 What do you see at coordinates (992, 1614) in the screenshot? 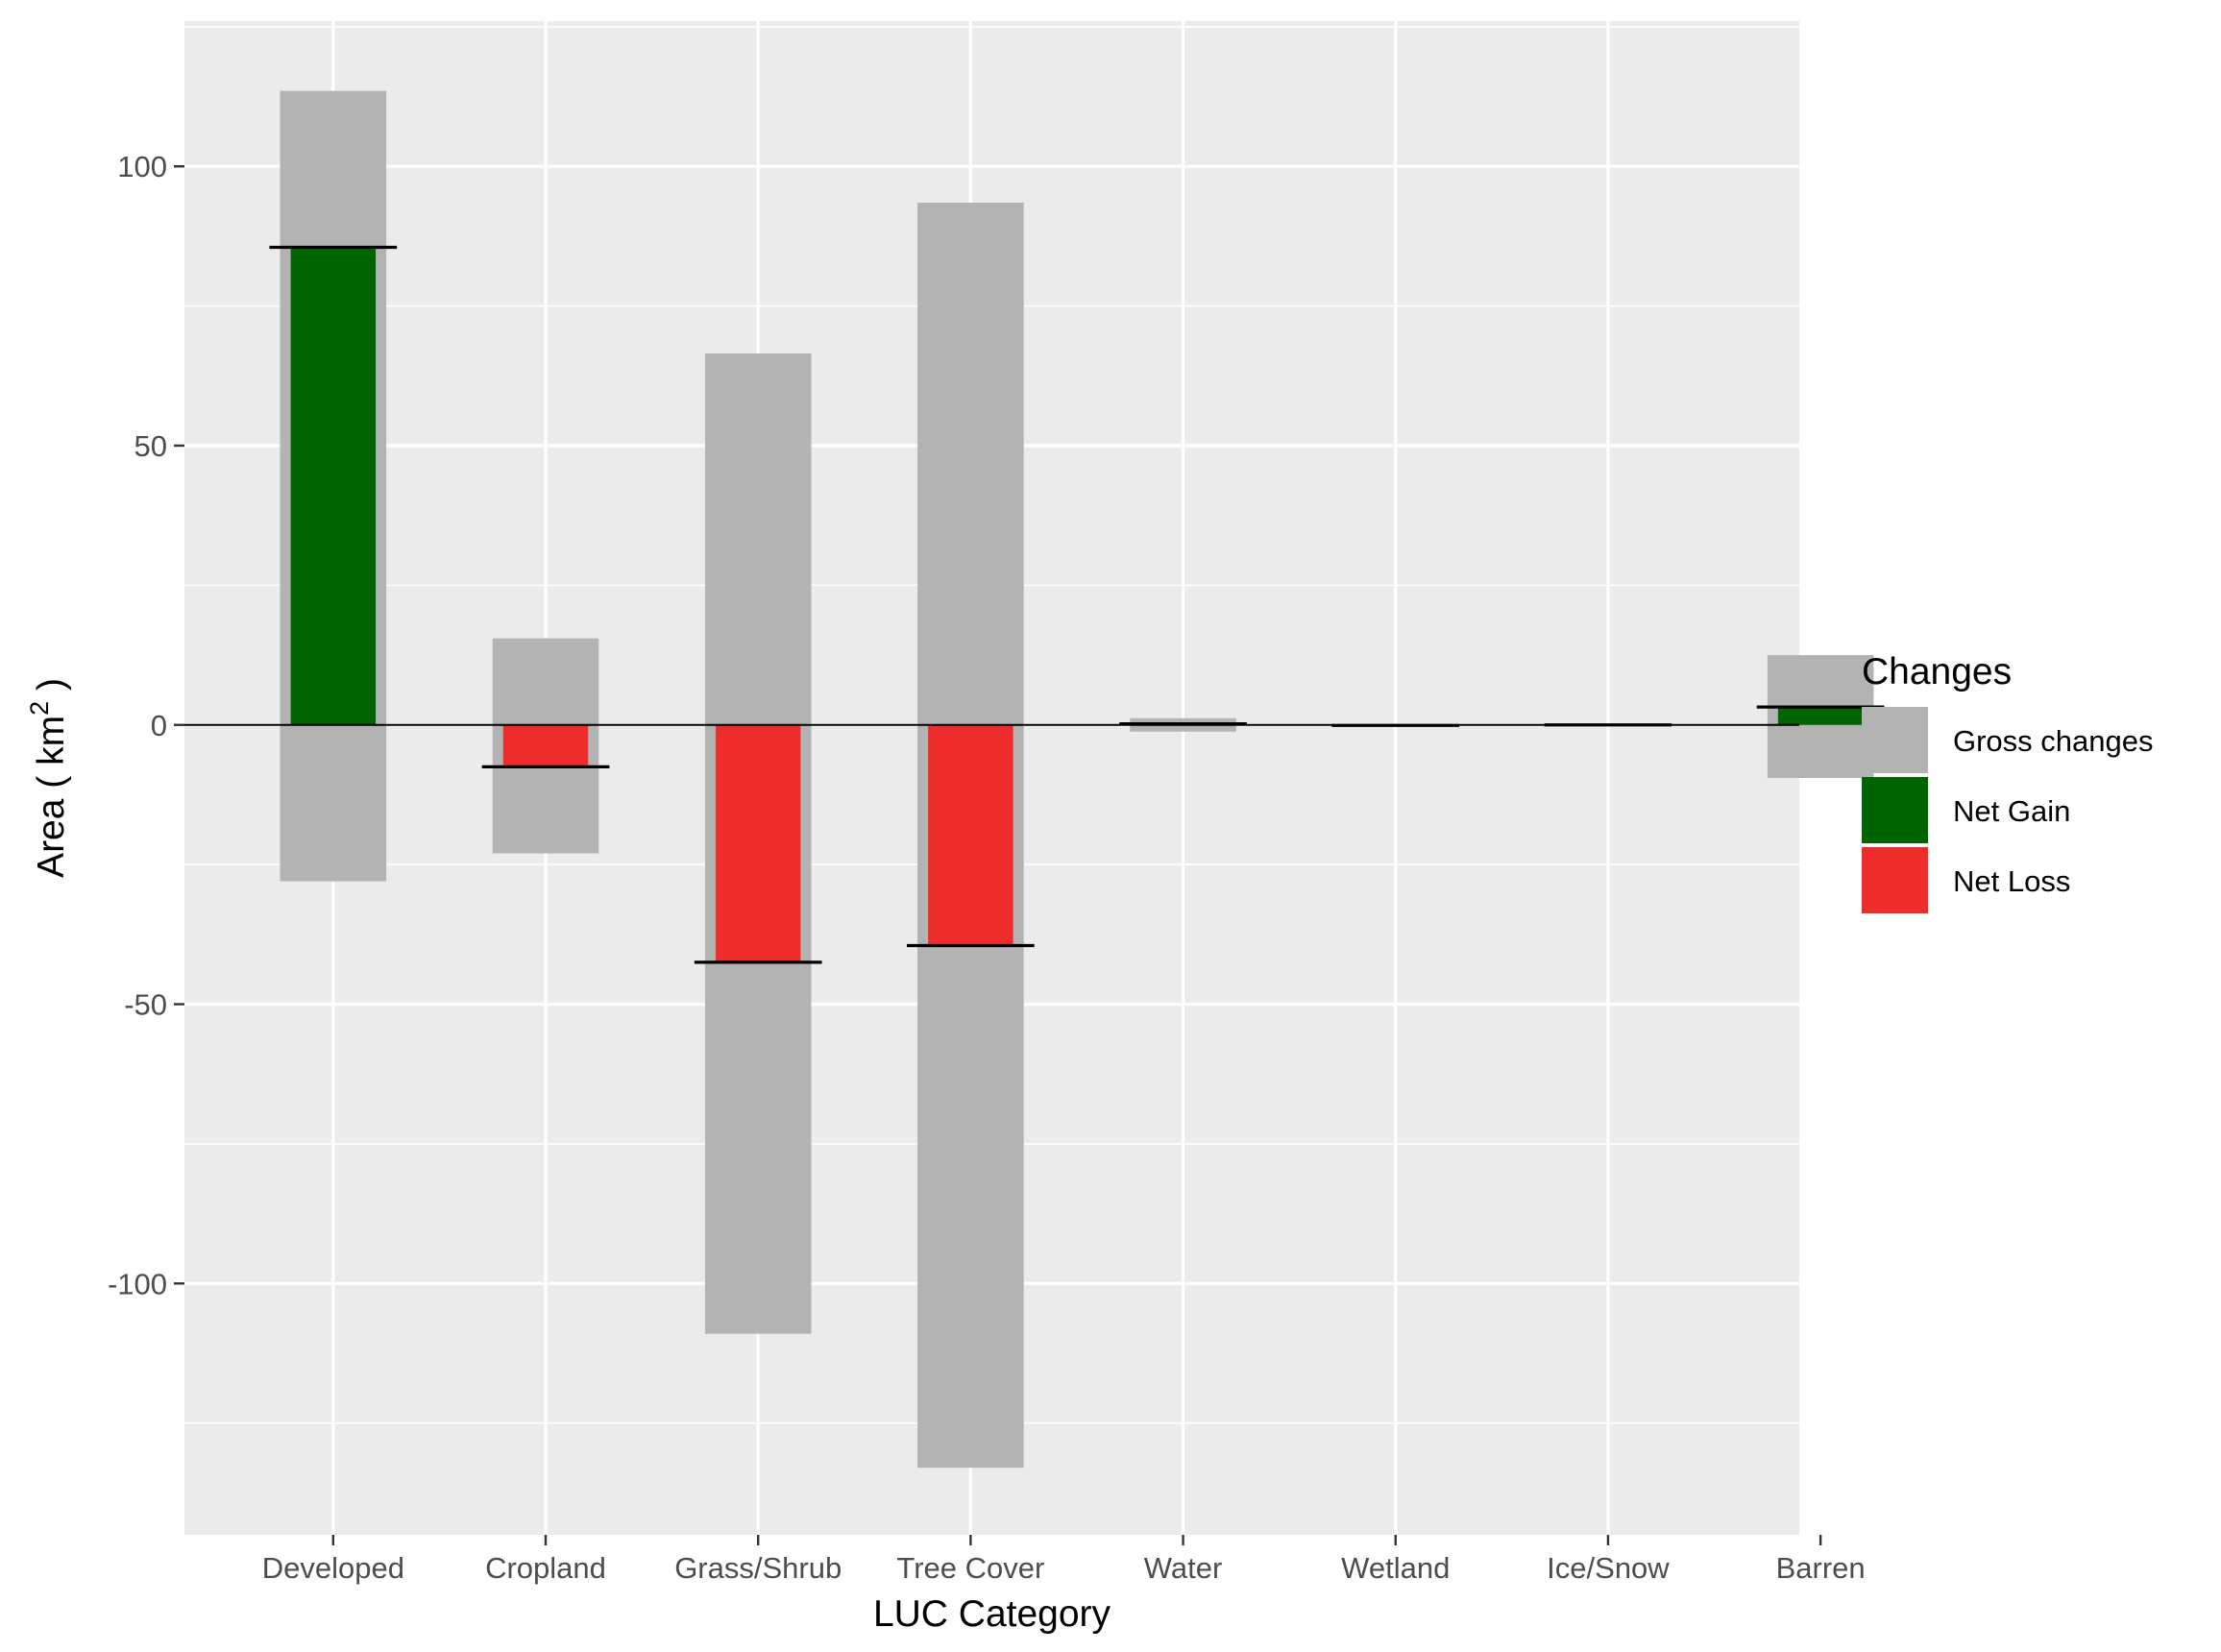
I see `x-axis-title: LUC Category` at bounding box center [992, 1614].